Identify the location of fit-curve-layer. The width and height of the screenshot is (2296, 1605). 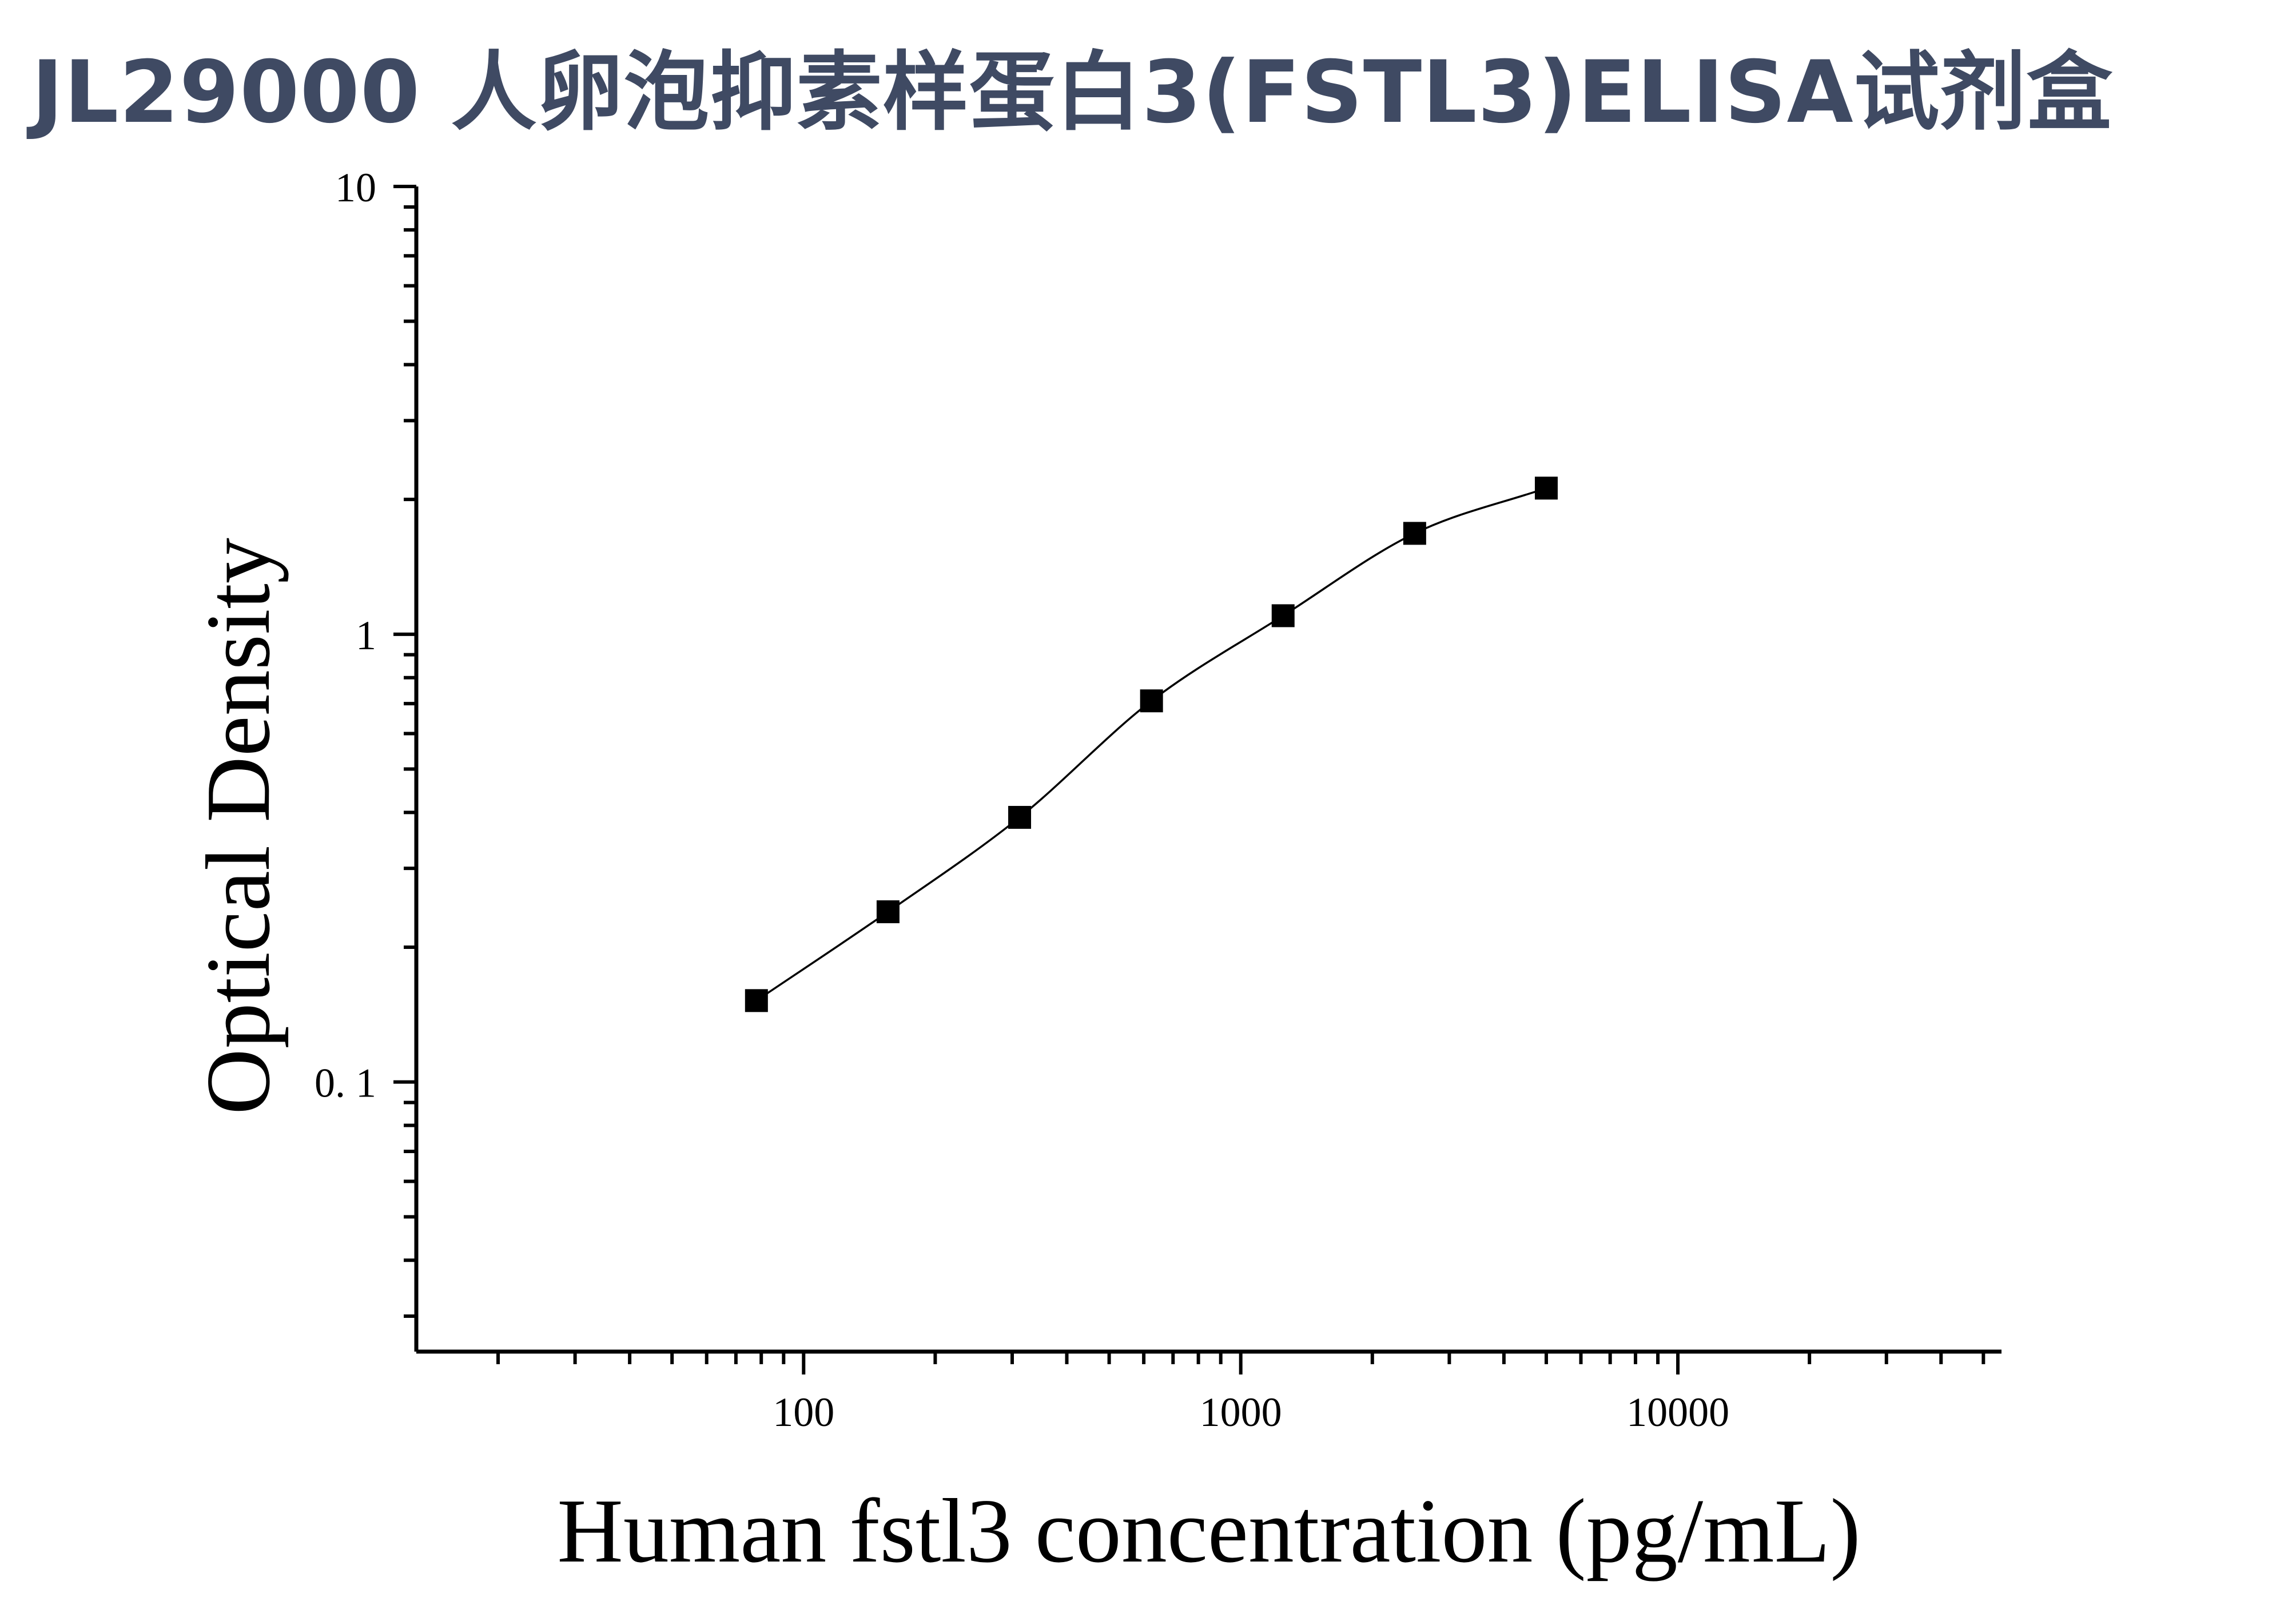
(1151, 744).